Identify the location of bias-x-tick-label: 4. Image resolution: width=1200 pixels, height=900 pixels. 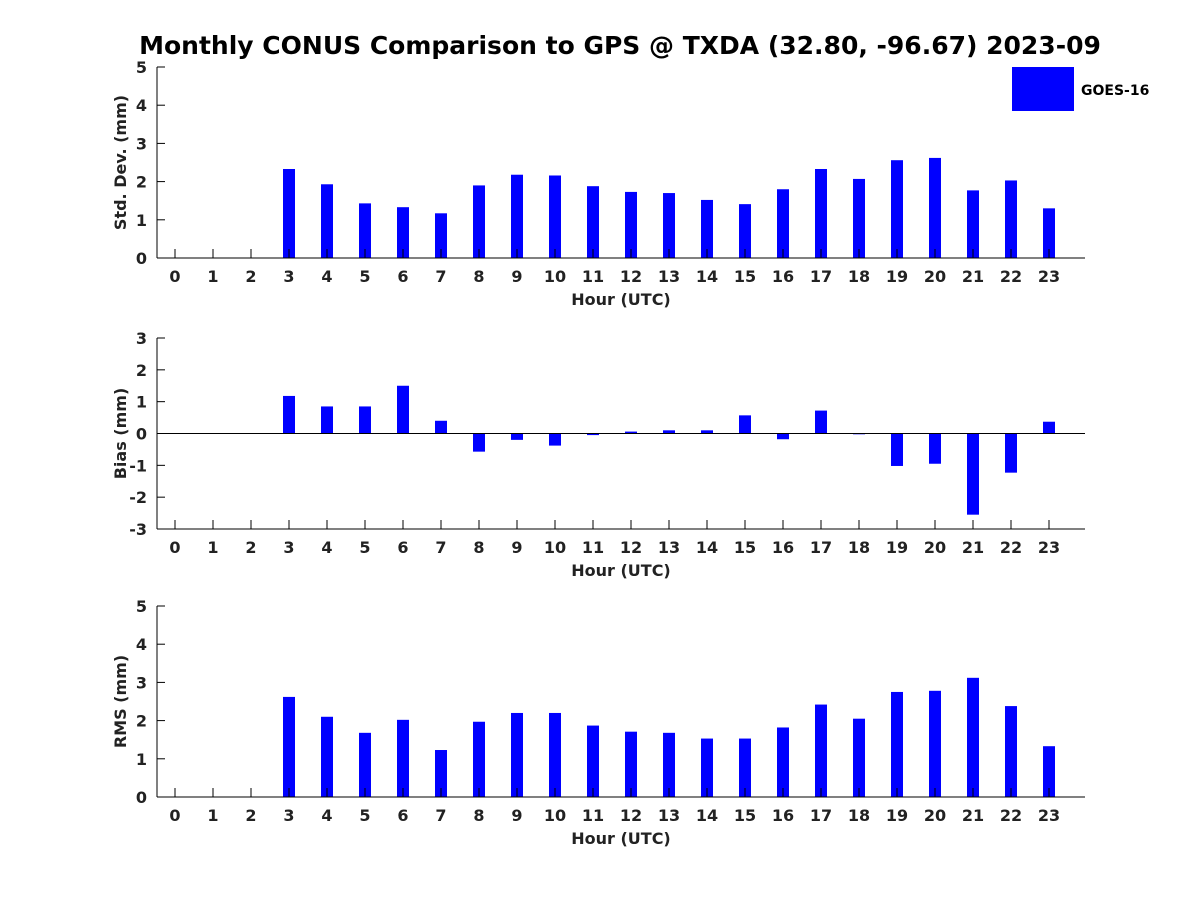
(326, 547).